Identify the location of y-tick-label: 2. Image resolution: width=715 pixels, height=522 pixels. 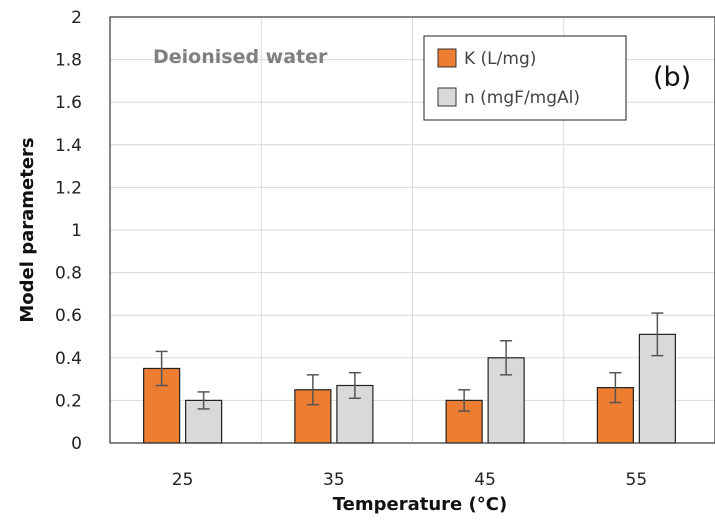
(76, 18).